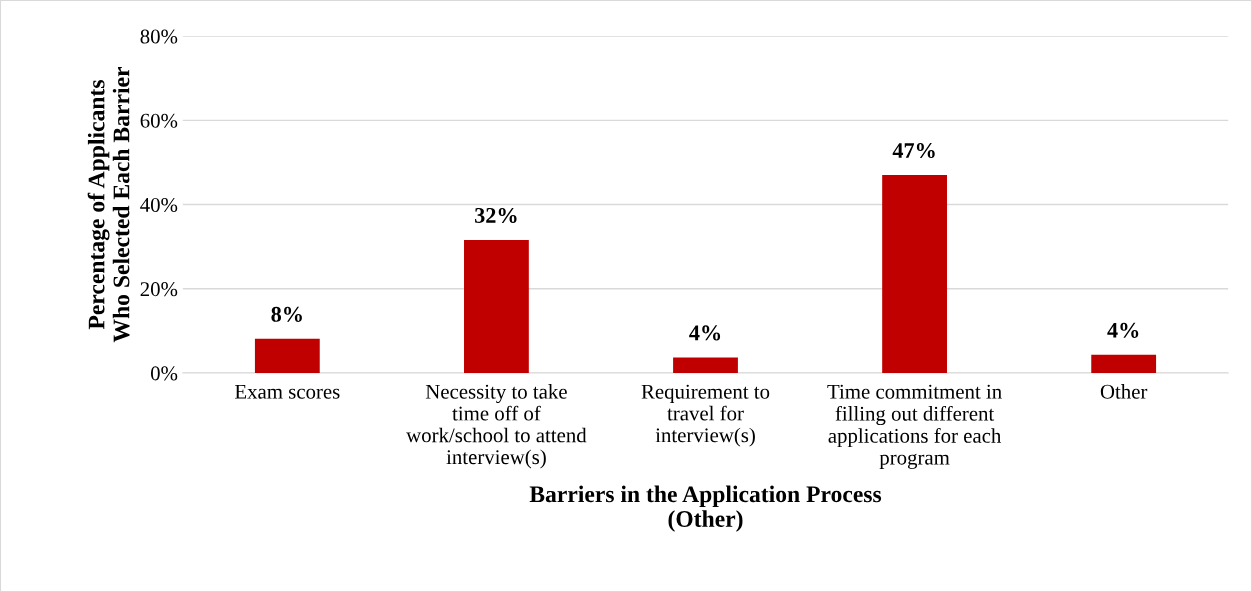 The width and height of the screenshot is (1252, 592). Describe the element at coordinates (159, 36) in the screenshot. I see `y-tick-label: 80%` at that location.